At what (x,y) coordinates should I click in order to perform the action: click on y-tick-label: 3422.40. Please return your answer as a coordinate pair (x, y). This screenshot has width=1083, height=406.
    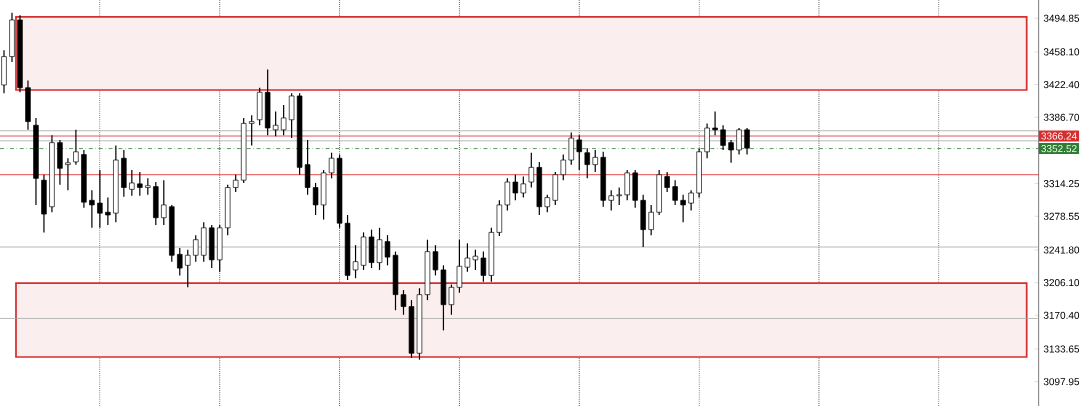
    Looking at the image, I should click on (1061, 85).